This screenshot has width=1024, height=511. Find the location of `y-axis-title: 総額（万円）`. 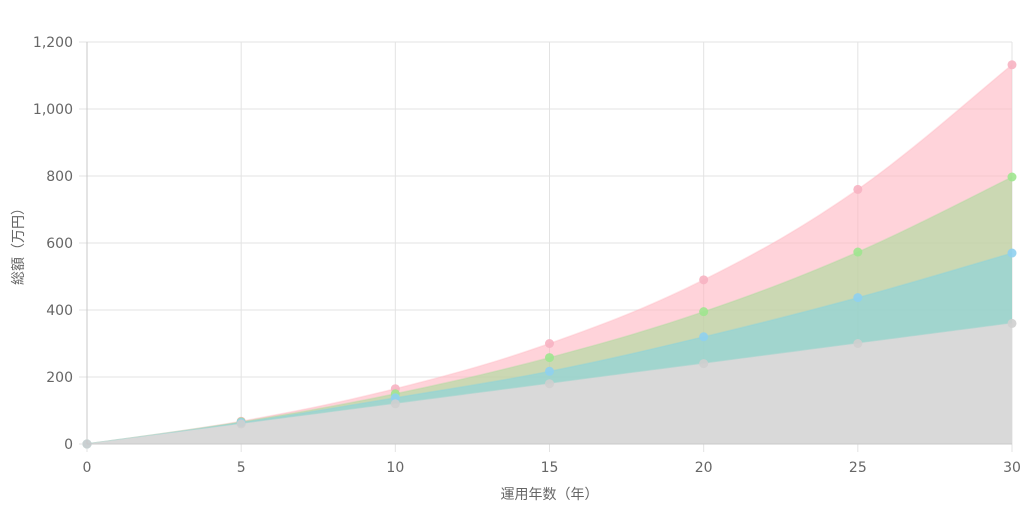

y-axis-title: 総額（万円） is located at coordinates (19, 243).